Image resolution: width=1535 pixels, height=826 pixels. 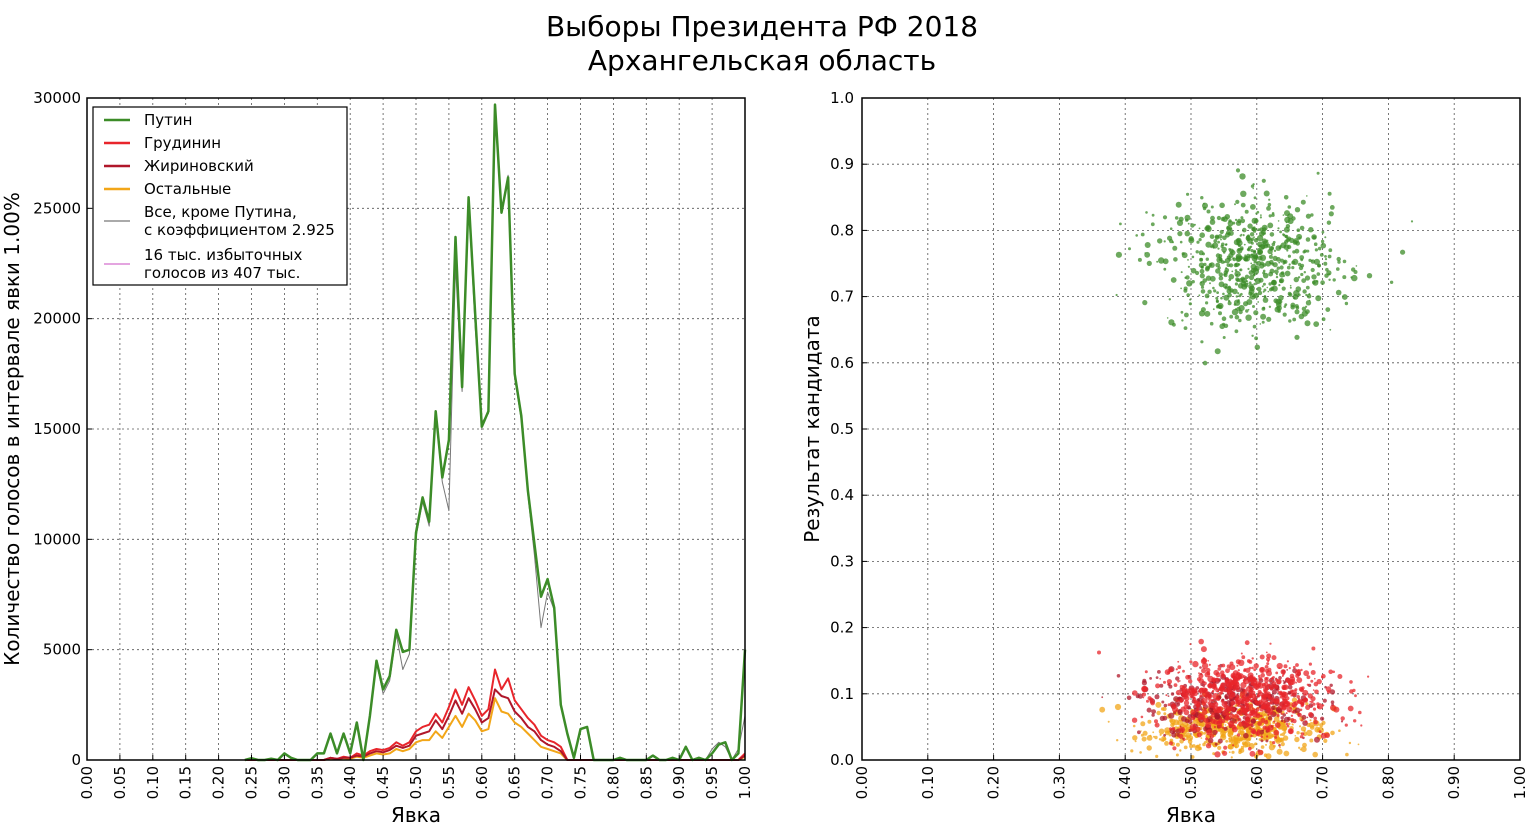 I want to click on histogram-x-tick-label: 0.65, so click(x=515, y=782).